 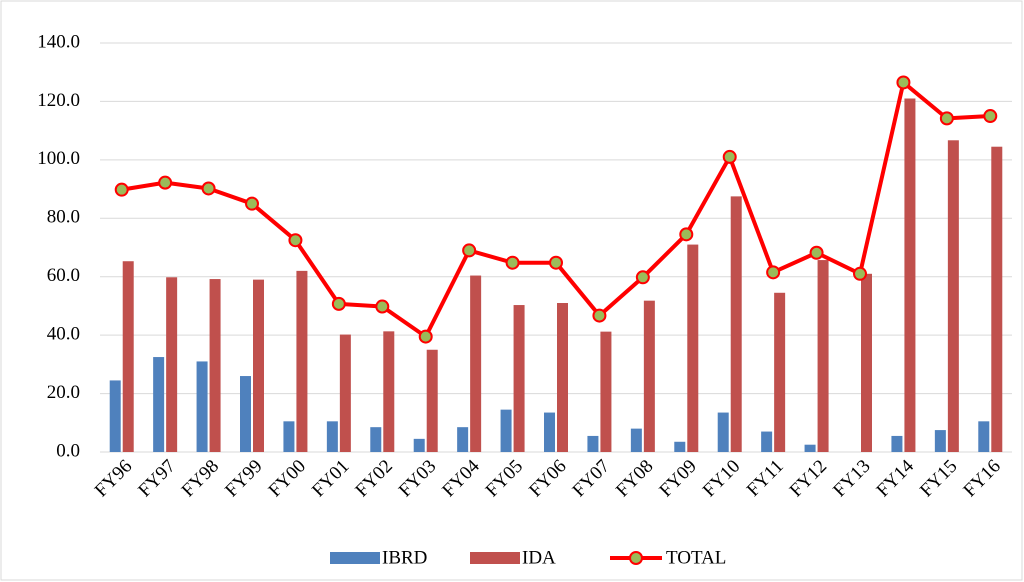 What do you see at coordinates (696, 557) in the screenshot?
I see `legend-label: TOTAL` at bounding box center [696, 557].